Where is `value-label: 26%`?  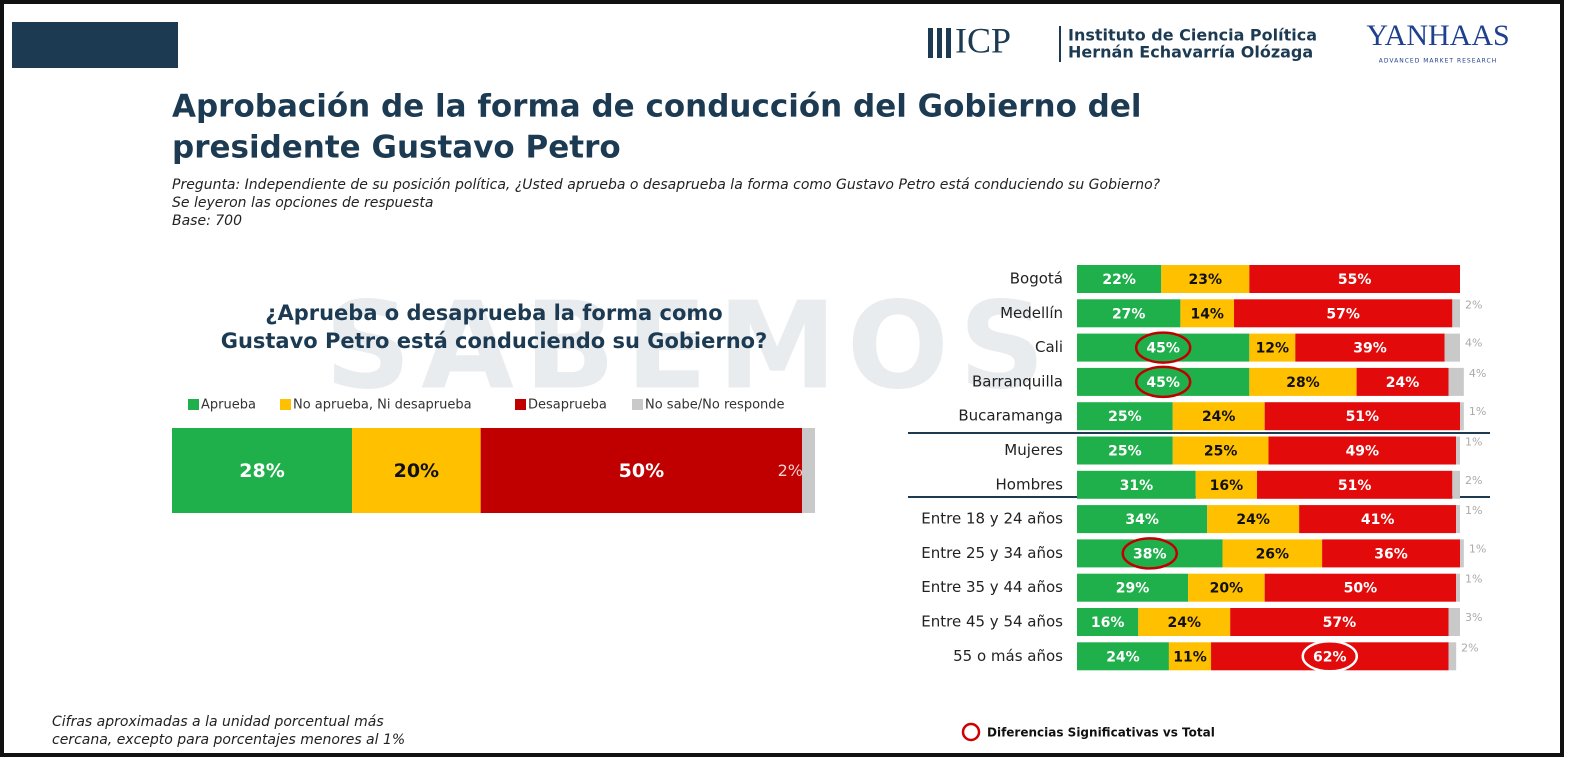
value-label: 26% is located at coordinates (1273, 554).